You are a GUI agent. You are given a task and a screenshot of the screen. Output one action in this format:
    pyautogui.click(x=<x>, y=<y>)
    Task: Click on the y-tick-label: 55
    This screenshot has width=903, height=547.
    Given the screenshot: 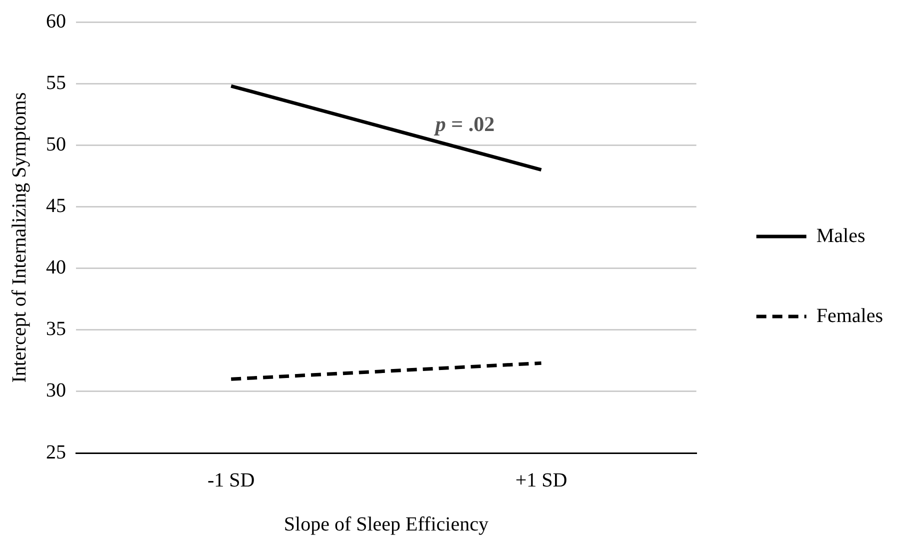 What is the action you would take?
    pyautogui.click(x=56, y=83)
    